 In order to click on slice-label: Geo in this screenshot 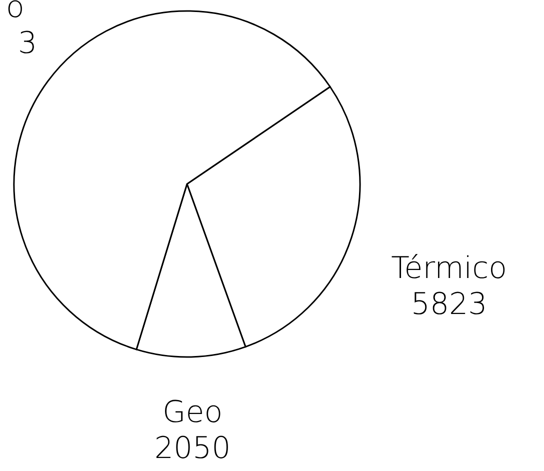, I will do `click(192, 412)`.